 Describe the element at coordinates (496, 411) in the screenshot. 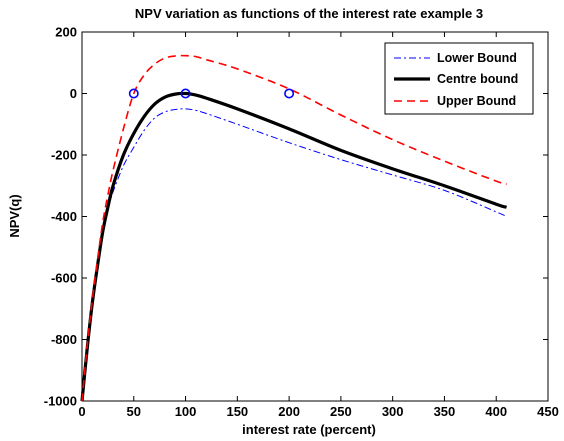

I see `x-tick-label: 400` at that location.